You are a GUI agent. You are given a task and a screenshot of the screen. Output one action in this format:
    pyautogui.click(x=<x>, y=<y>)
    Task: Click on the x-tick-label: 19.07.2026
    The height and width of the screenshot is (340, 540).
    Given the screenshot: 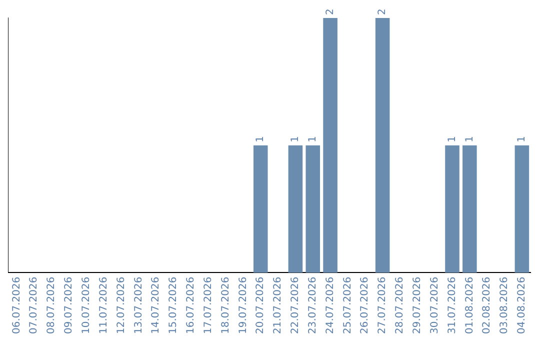 What is the action you would take?
    pyautogui.click(x=243, y=305)
    